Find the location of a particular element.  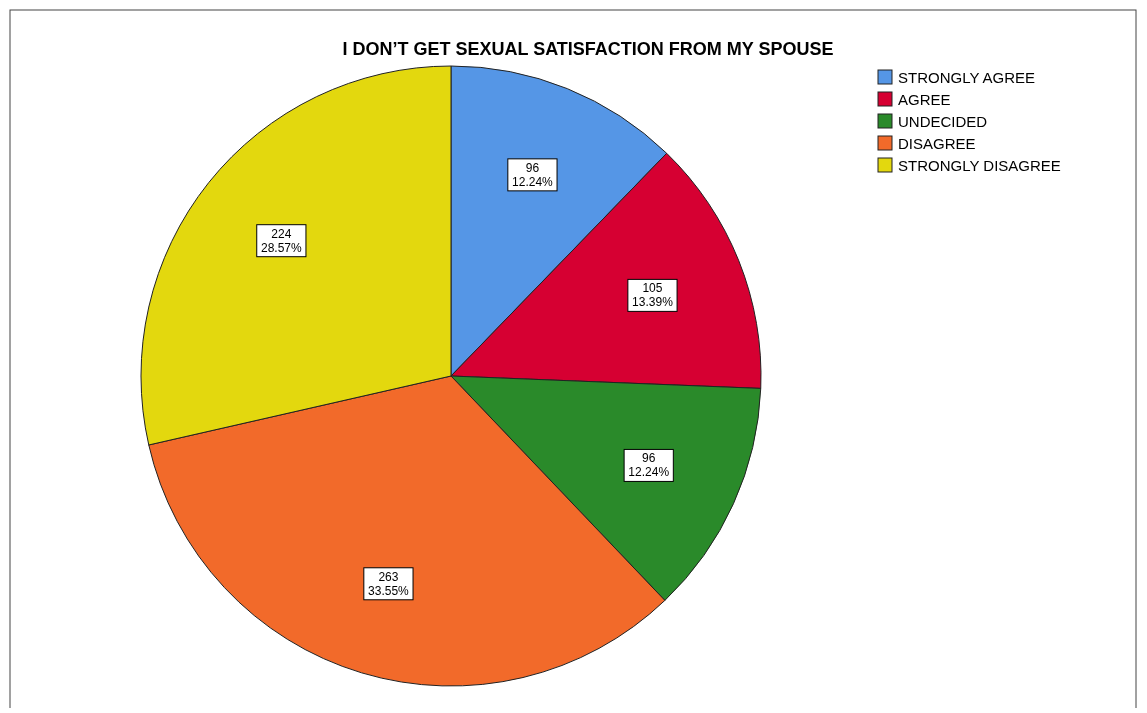

data-label: 105 13.39% is located at coordinates (653, 295).